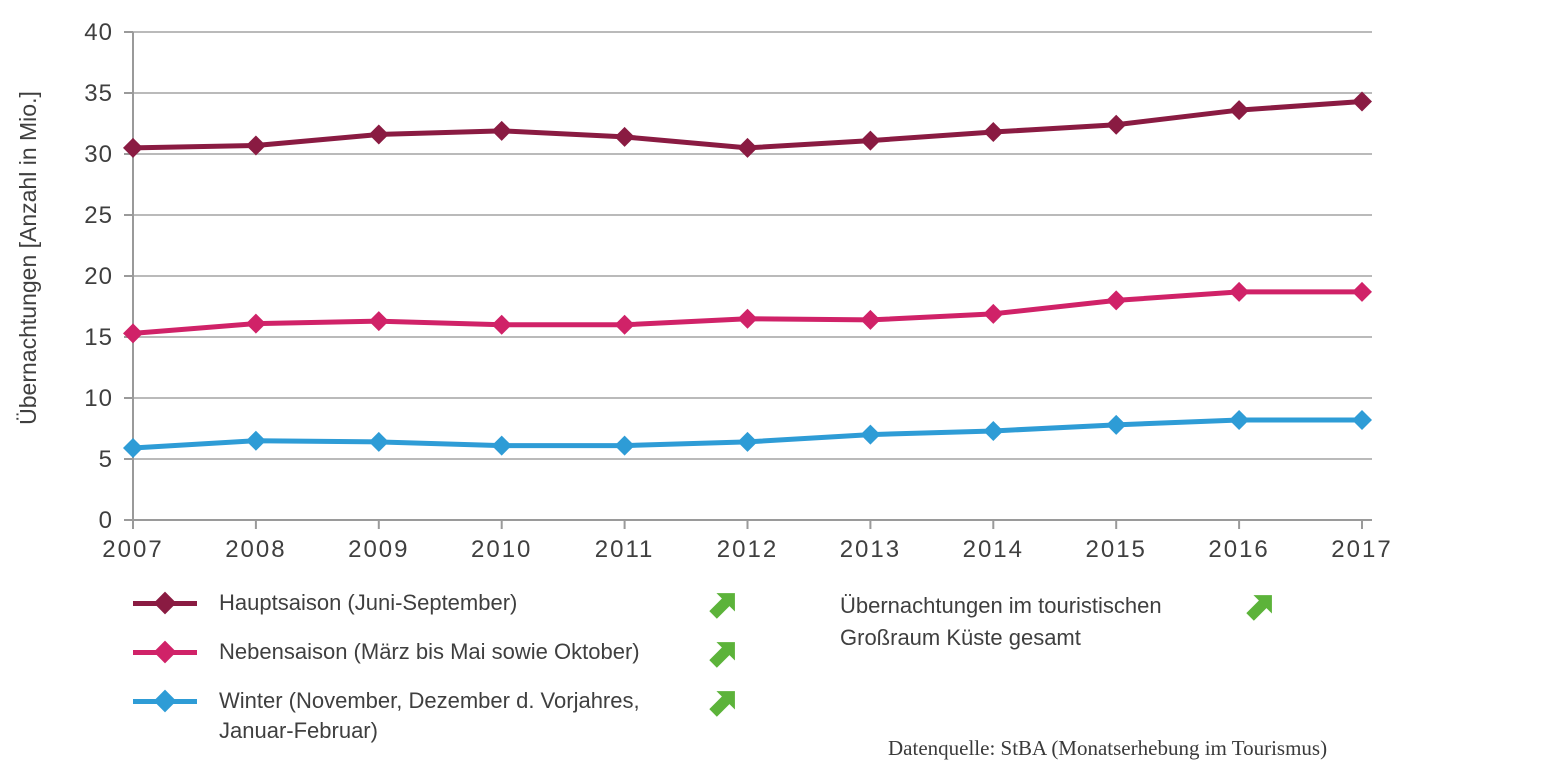  Describe the element at coordinates (98, 398) in the screenshot. I see `y-tick-label: 10` at that location.